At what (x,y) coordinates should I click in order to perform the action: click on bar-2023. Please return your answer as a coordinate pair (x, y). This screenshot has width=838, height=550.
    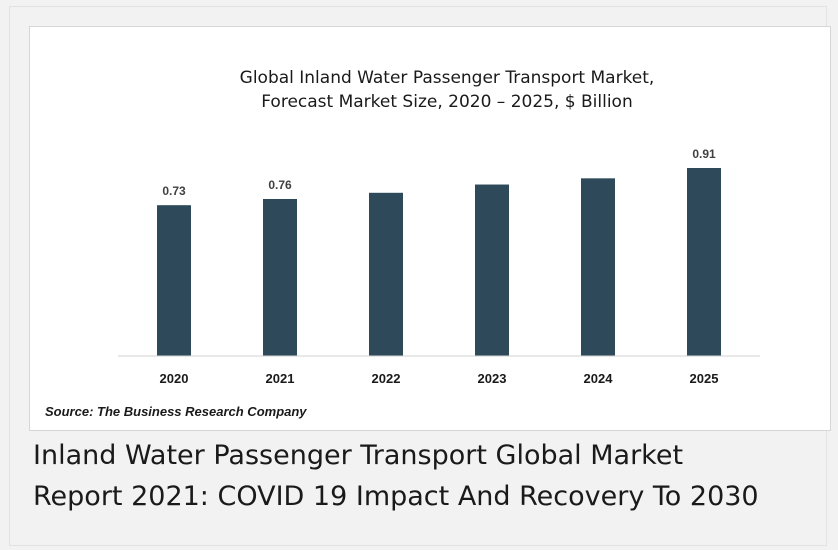
    Looking at the image, I should click on (492, 270).